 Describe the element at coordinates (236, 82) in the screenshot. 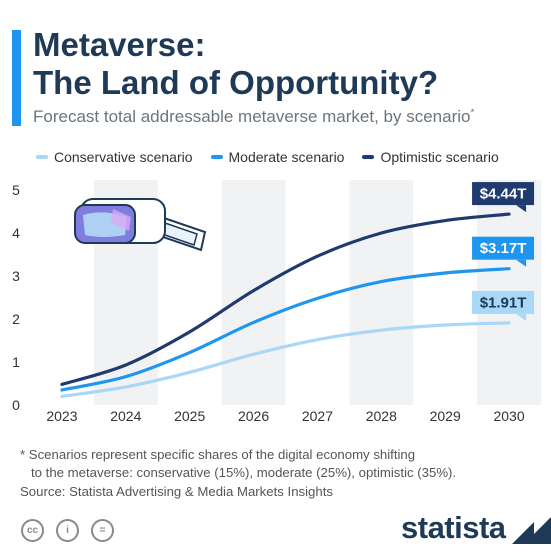

I see `title-line-2: The Land of Opportunity?` at that location.